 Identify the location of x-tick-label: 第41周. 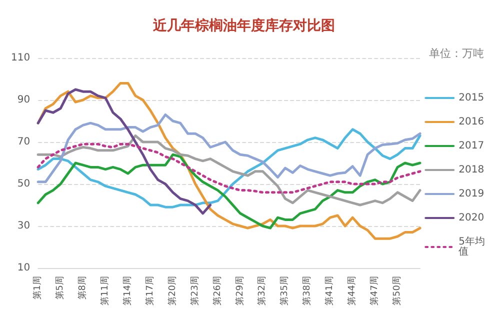
(330, 291).